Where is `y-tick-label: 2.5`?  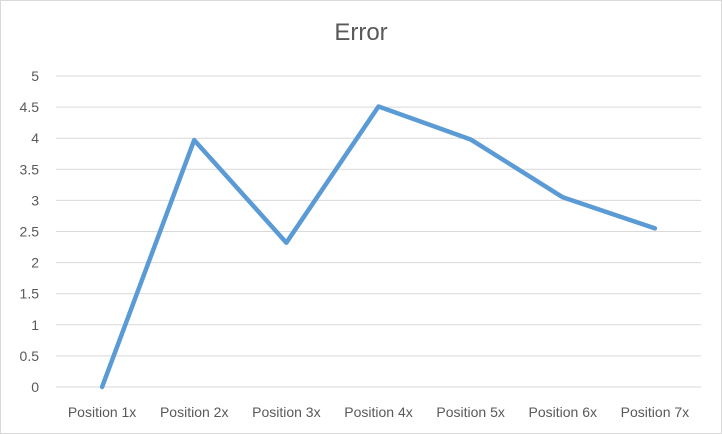 y-tick-label: 2.5 is located at coordinates (30, 232).